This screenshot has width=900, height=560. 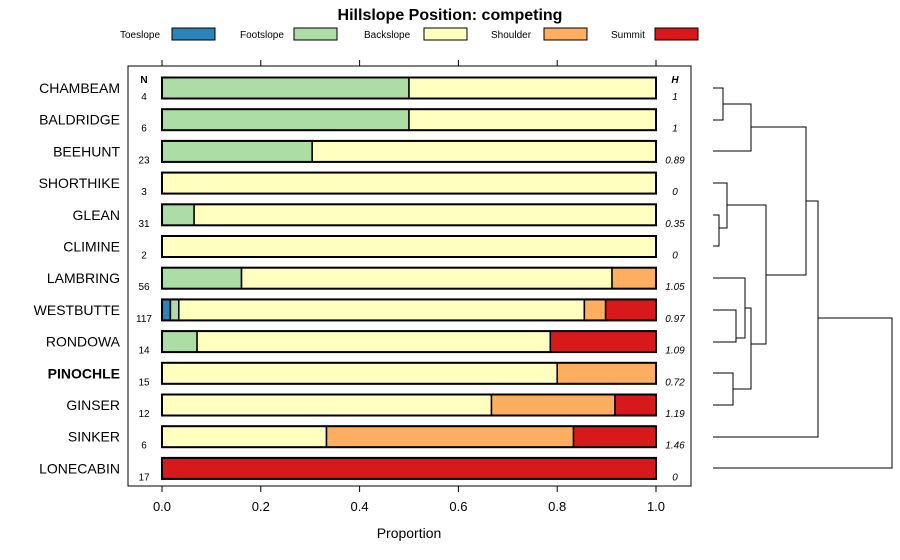 What do you see at coordinates (162, 506) in the screenshot?
I see `x-tick-label: 0.0` at bounding box center [162, 506].